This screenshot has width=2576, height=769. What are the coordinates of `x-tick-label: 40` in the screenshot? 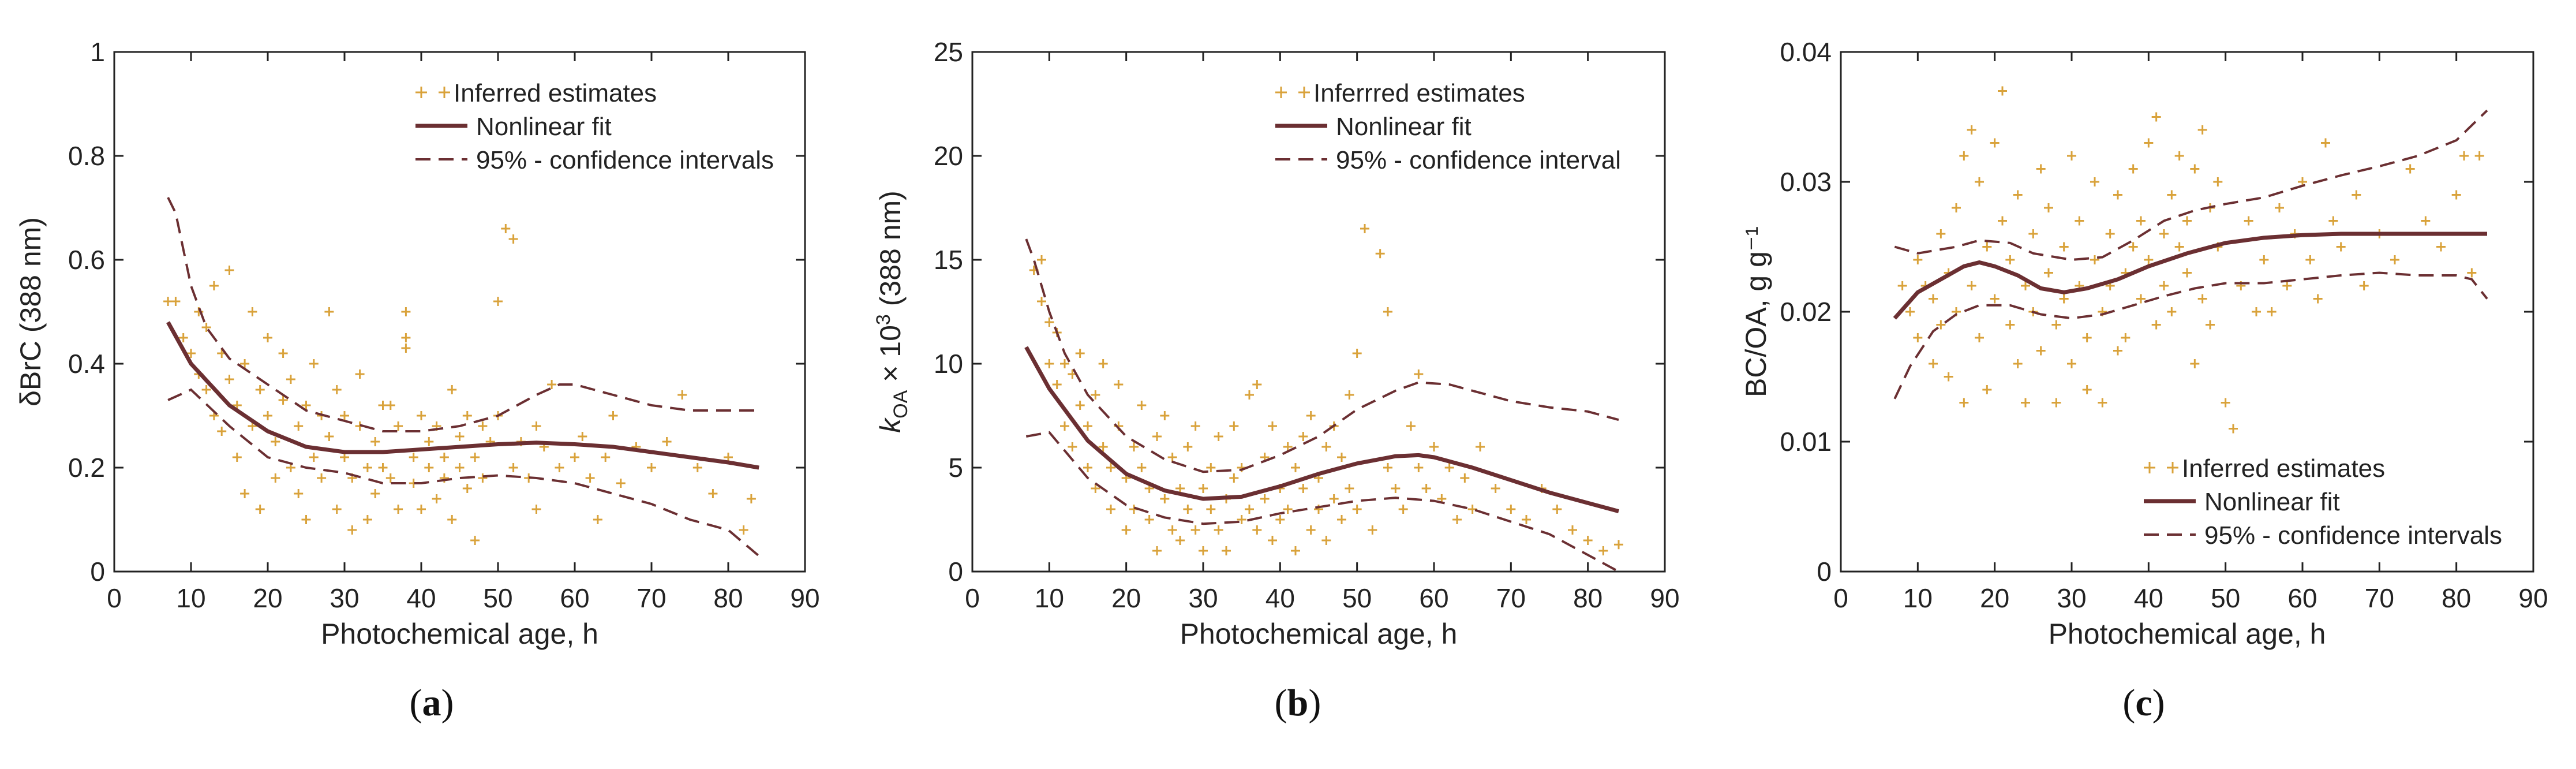 It's located at (1280, 598).